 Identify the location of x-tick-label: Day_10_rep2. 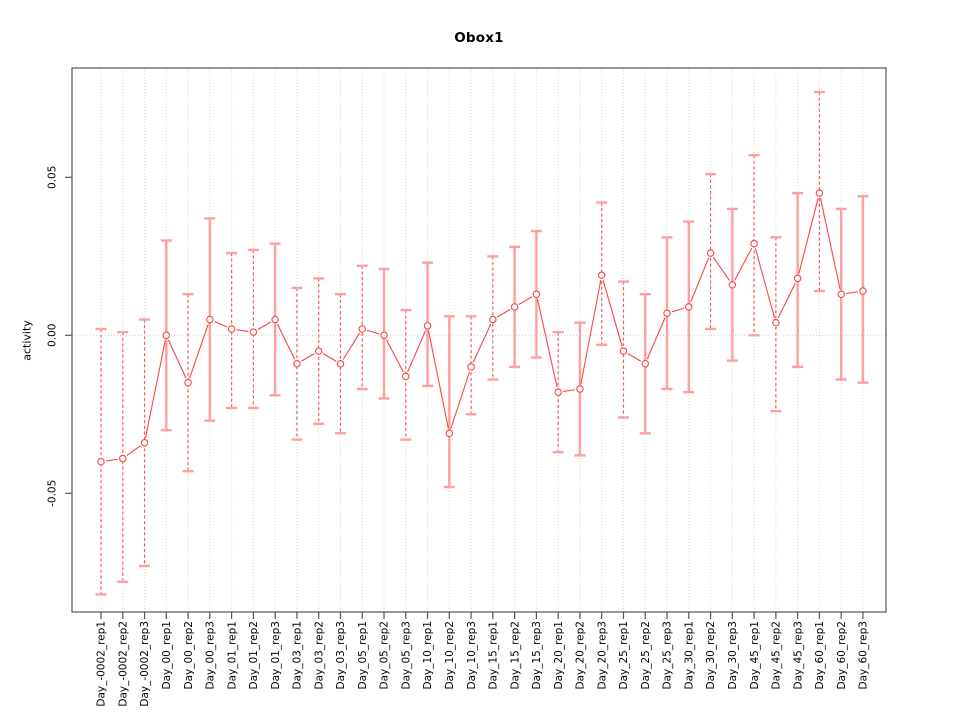
(450, 655).